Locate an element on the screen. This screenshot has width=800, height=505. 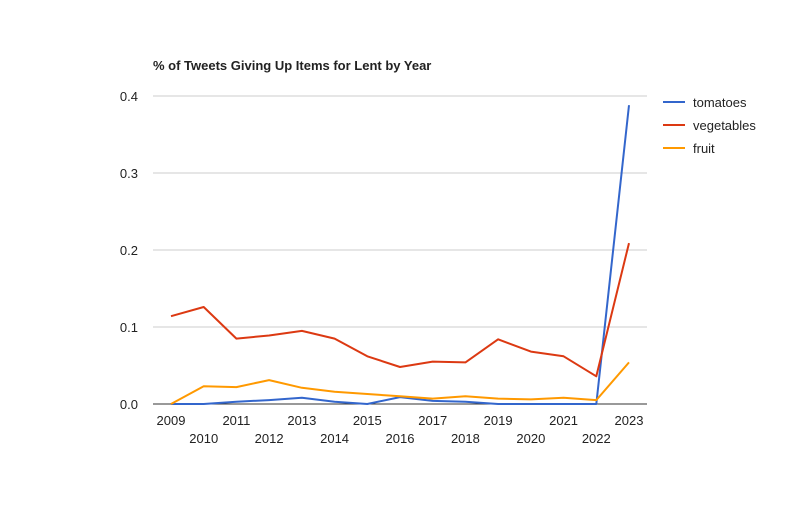
x-tick-label: 2021 is located at coordinates (563, 420).